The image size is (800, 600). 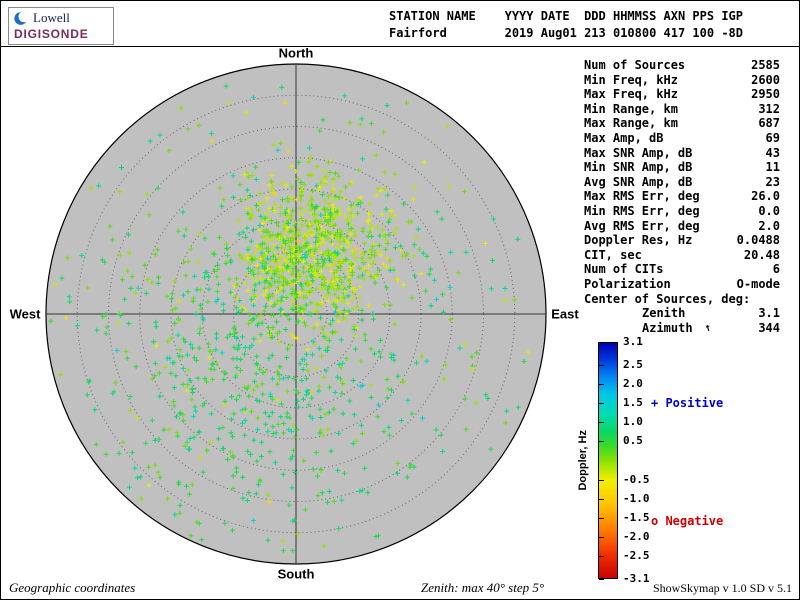 I want to click on header-divider, so click(x=400, y=46).